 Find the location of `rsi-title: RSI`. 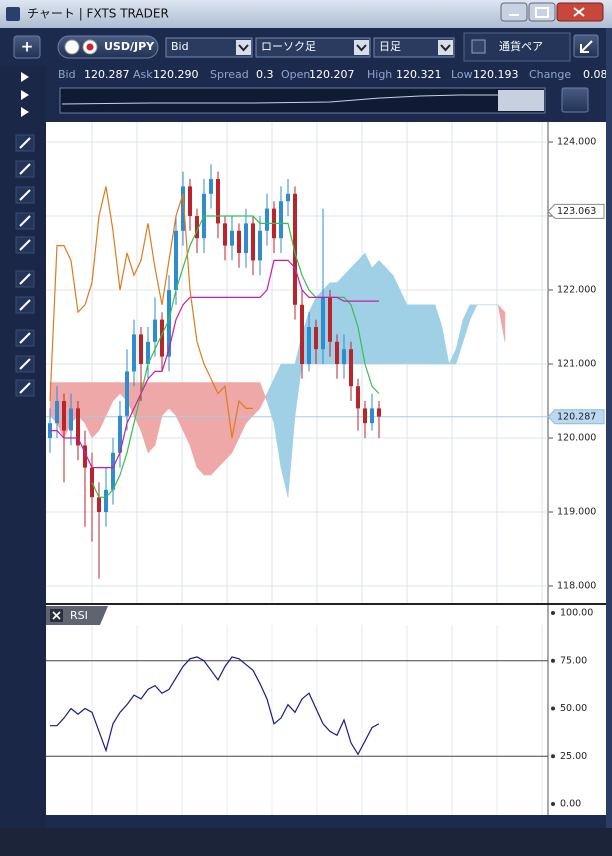

rsi-title: RSI is located at coordinates (79, 615).